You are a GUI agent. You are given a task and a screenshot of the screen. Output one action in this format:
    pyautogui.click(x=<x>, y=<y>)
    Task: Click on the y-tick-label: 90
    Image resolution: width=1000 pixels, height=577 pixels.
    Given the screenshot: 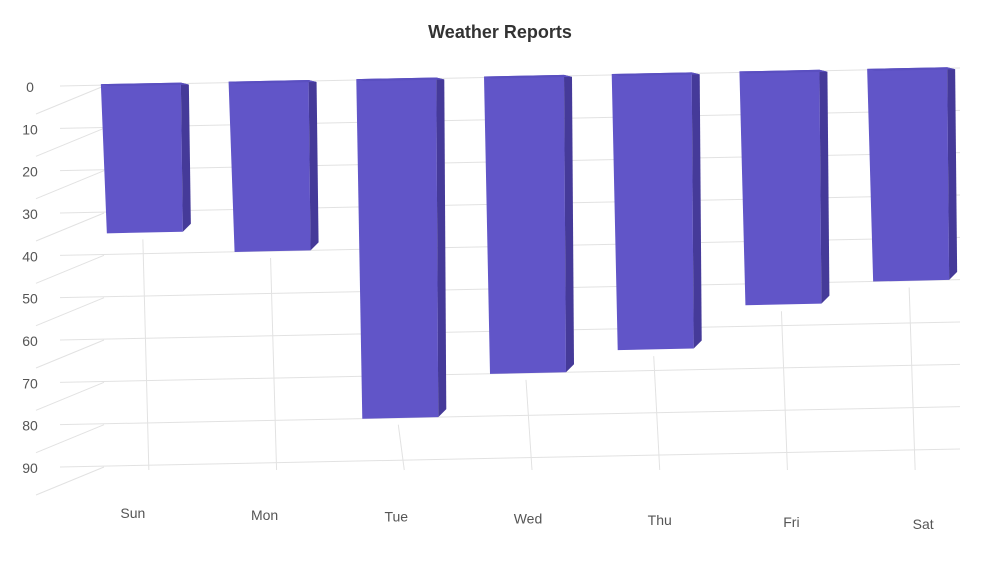 What is the action you would take?
    pyautogui.click(x=30, y=468)
    